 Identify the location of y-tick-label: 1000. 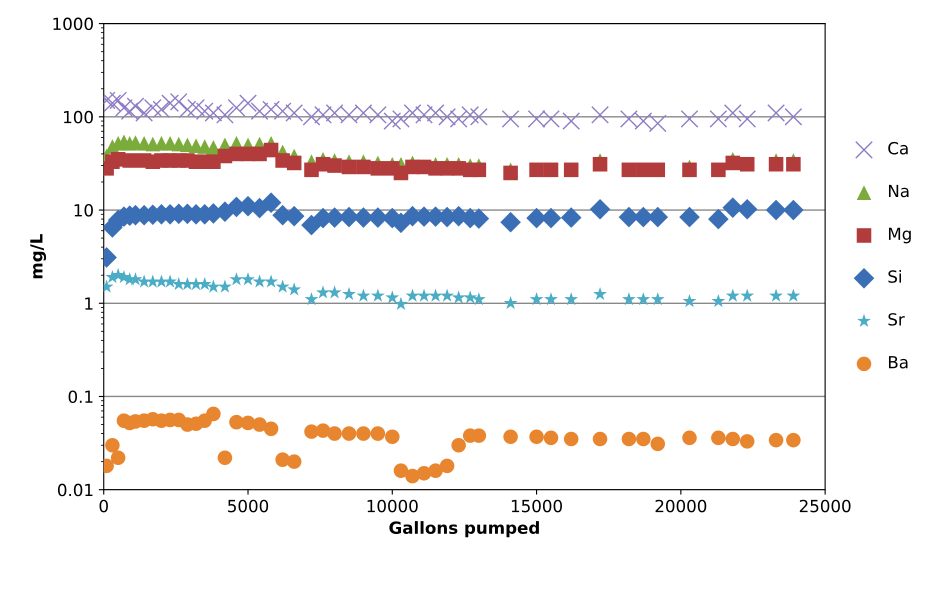
(73, 24).